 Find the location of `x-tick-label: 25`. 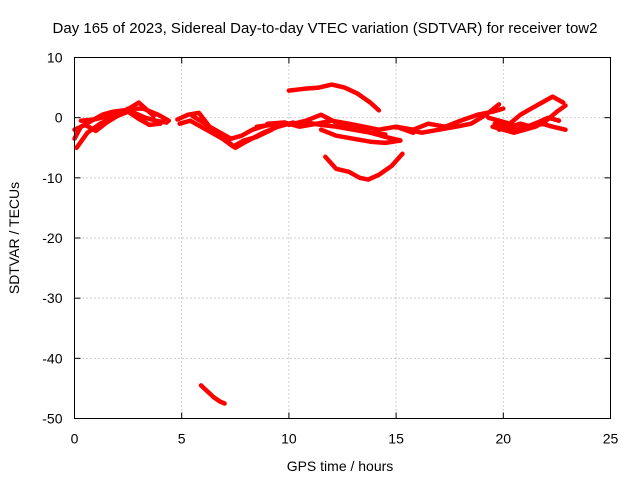

x-tick-label: 25 is located at coordinates (611, 439).